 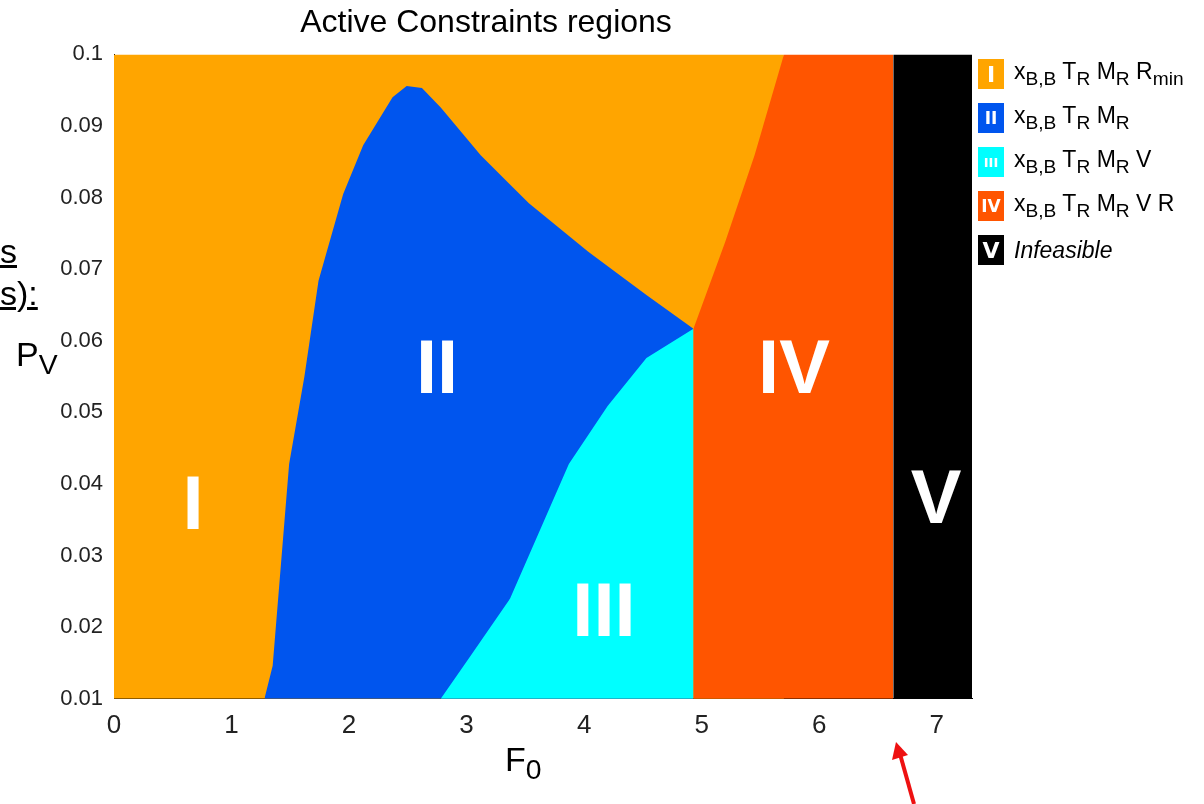 What do you see at coordinates (81, 411) in the screenshot?
I see `y-tick-label: 0.05` at bounding box center [81, 411].